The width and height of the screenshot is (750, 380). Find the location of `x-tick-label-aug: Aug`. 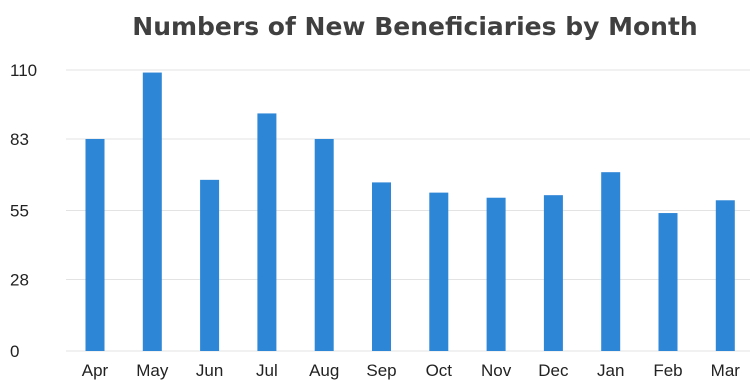

x-tick-label-aug: Aug is located at coordinates (324, 370).